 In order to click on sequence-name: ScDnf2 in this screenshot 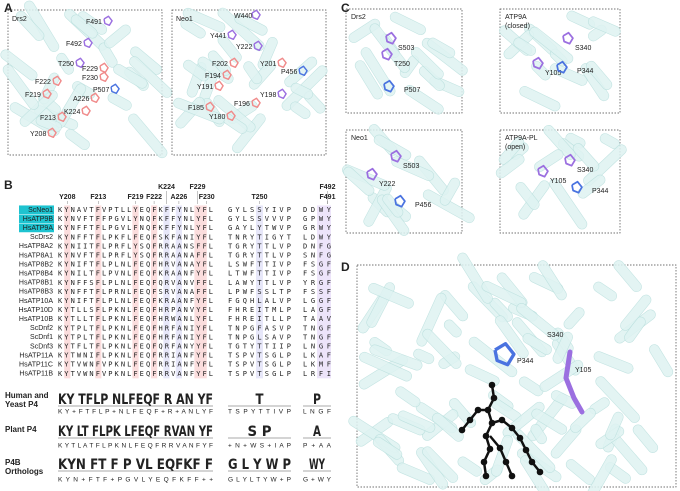, I will do `click(41, 328)`.